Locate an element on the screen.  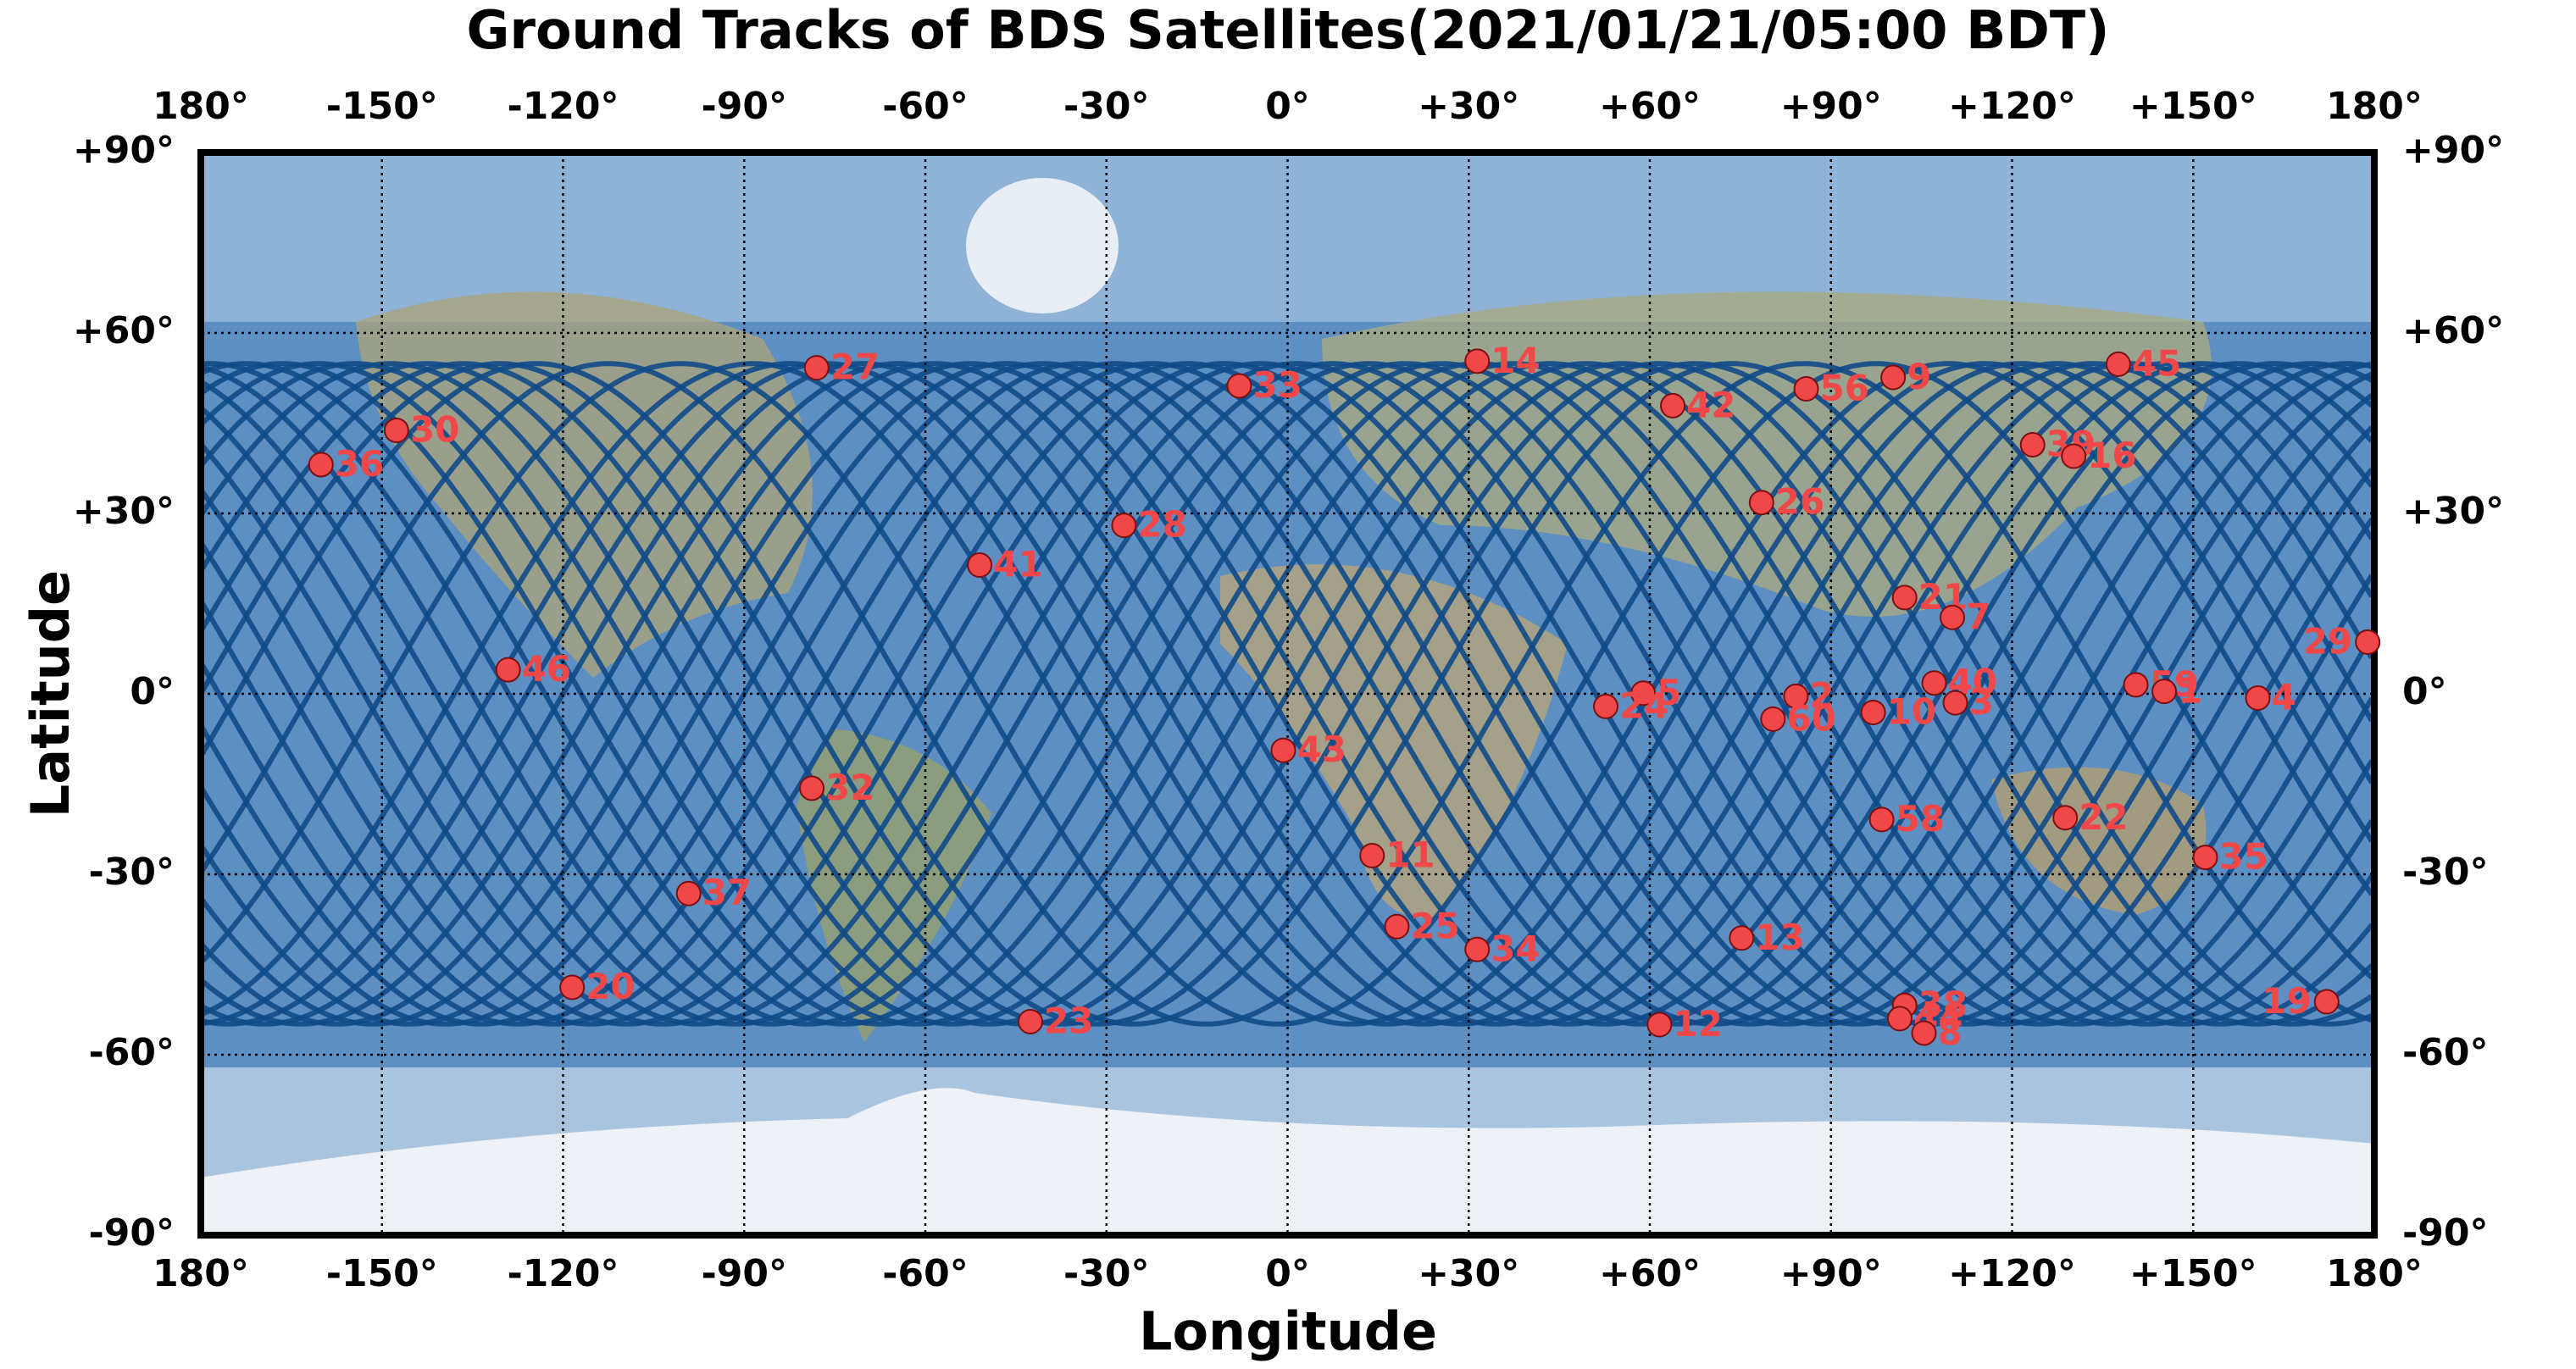
satellite-label: 23 is located at coordinates (1068, 1020).